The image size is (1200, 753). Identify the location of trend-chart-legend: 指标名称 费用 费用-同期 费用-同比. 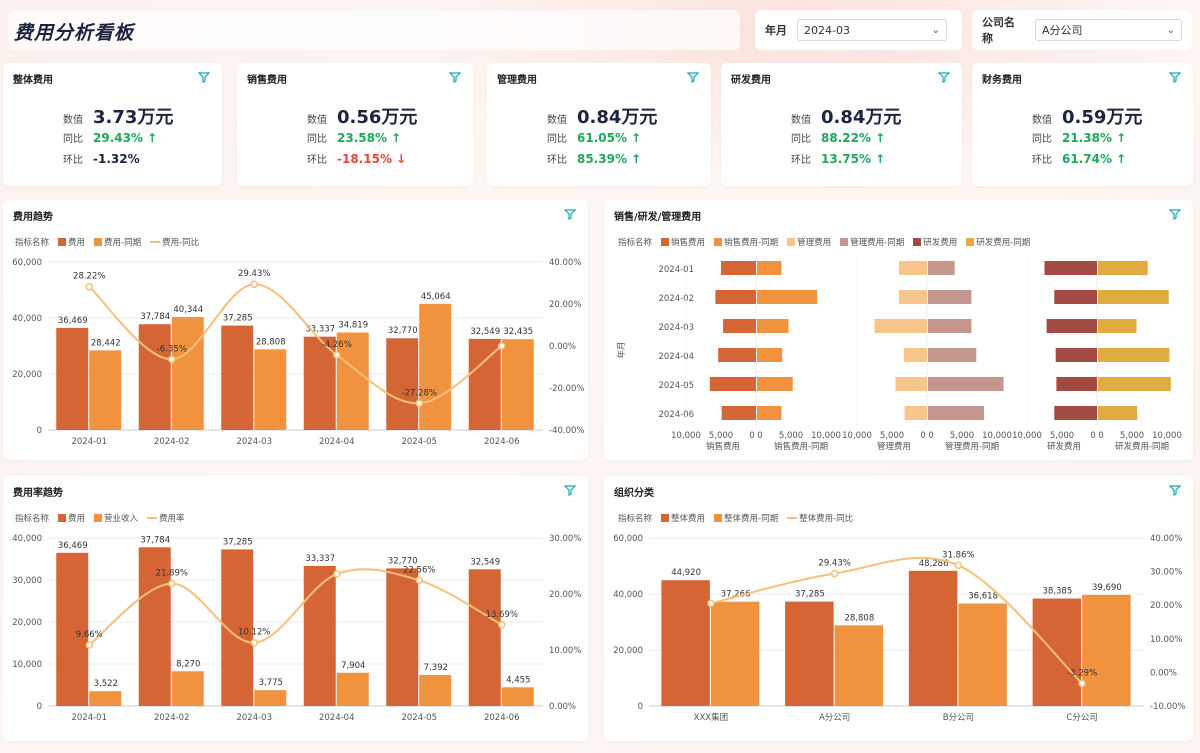
(109, 242).